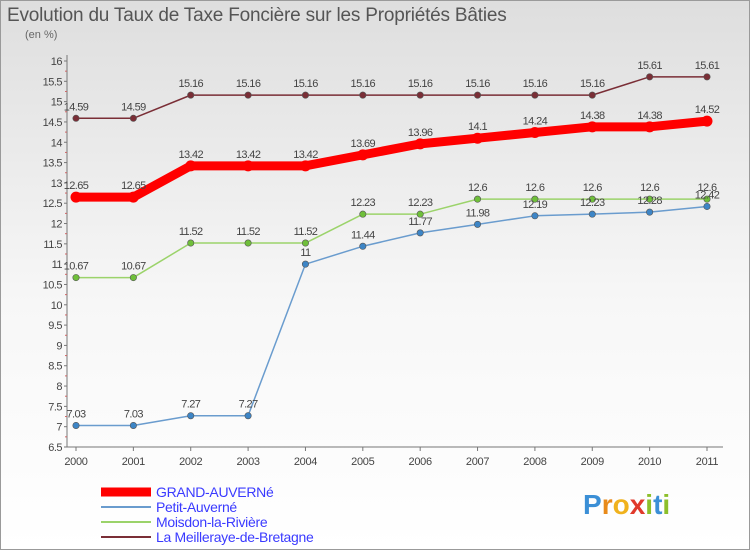 The image size is (750, 550). Describe the element at coordinates (57, 184) in the screenshot. I see `y-tick-label: 13` at that location.